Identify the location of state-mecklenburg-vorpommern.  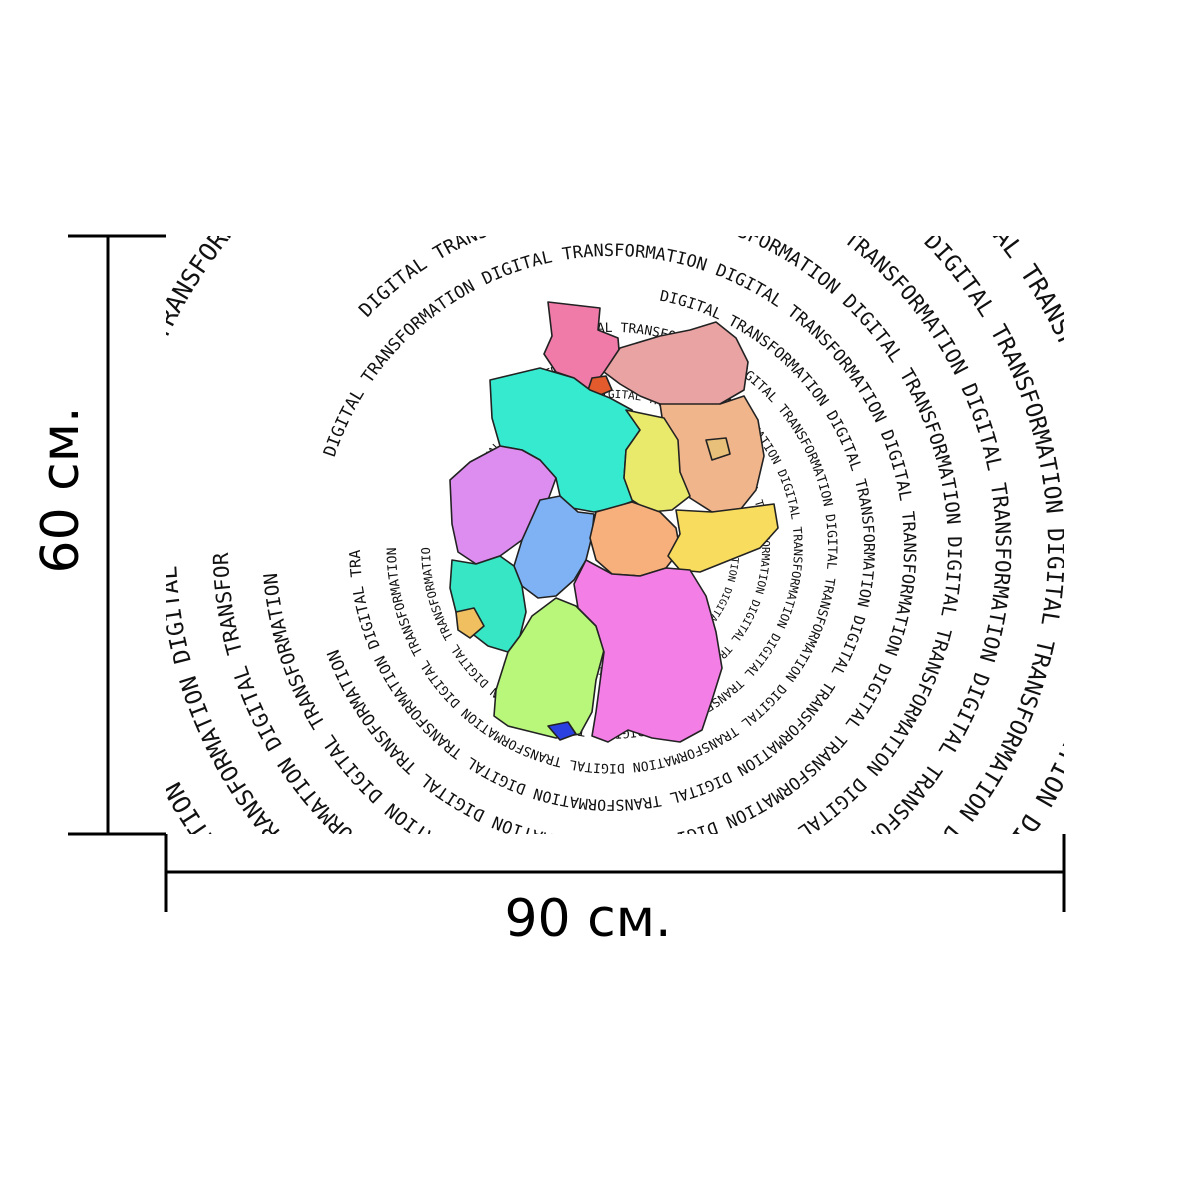
(676, 366).